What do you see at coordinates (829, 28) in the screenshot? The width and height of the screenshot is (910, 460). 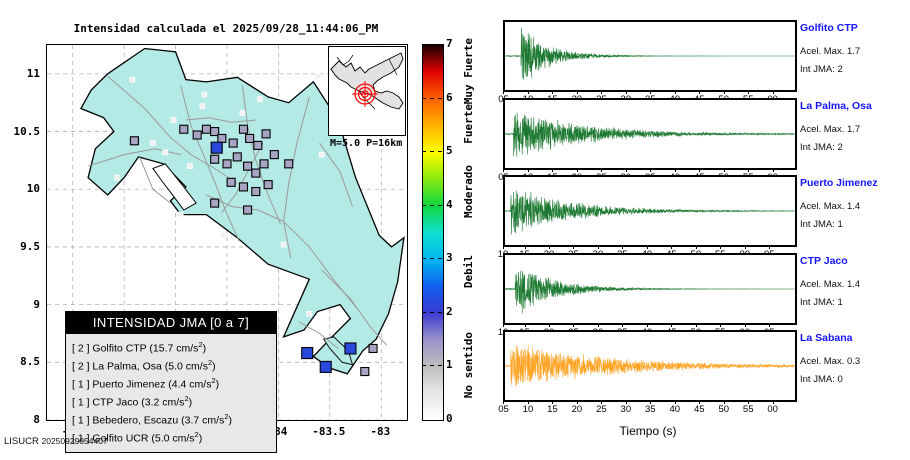 I see `waveform-station-name: Golfito CTP` at bounding box center [829, 28].